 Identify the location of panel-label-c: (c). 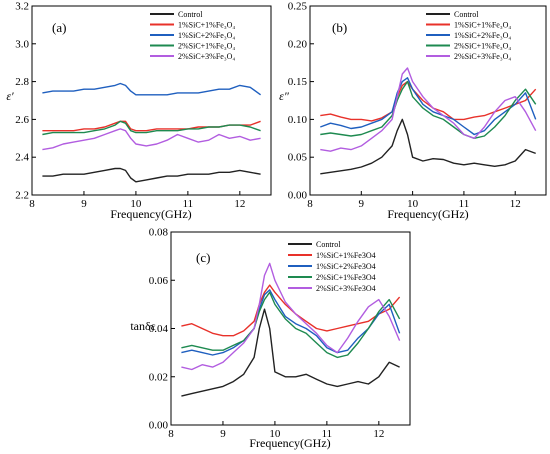
(203, 257).